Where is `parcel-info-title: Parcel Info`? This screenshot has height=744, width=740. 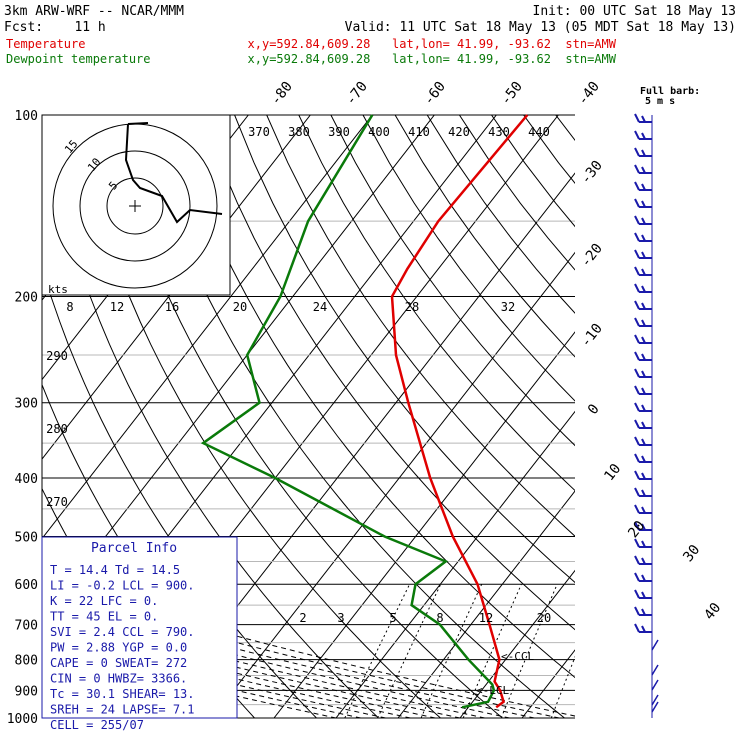 parcel-info-title: Parcel Info is located at coordinates (134, 548).